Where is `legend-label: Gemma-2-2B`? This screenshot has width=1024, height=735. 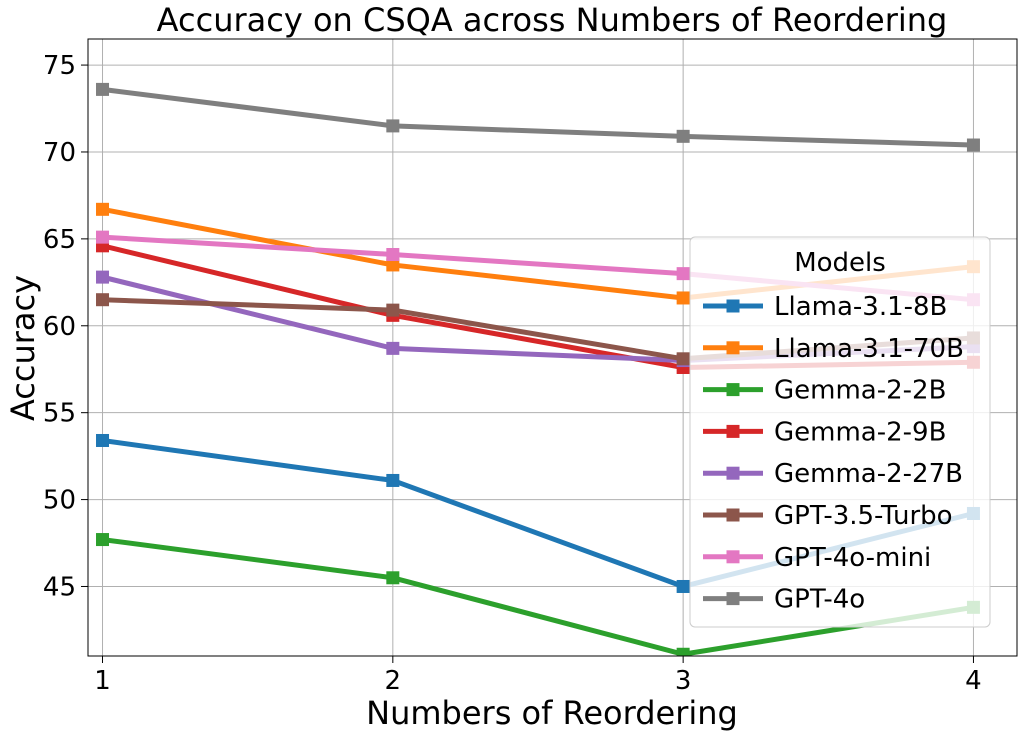
legend-label: Gemma-2-2B is located at coordinates (860, 391).